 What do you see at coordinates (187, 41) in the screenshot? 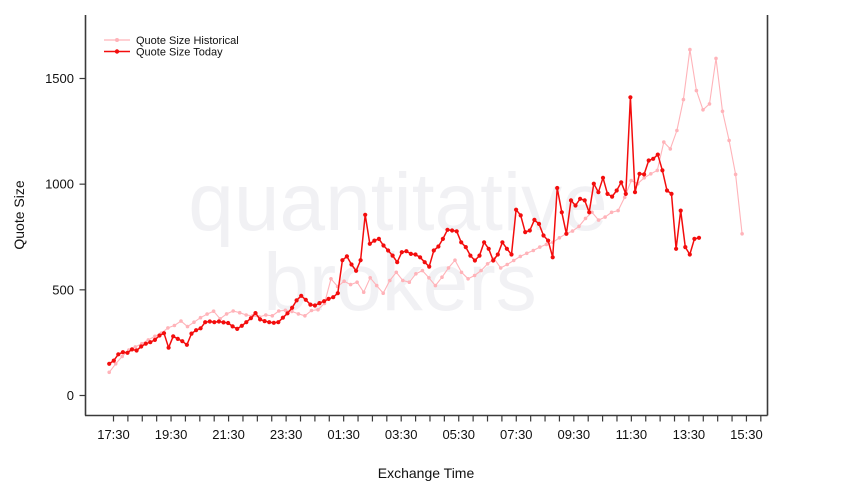
I see `legend-label-historical: Quote Size Historical` at bounding box center [187, 41].